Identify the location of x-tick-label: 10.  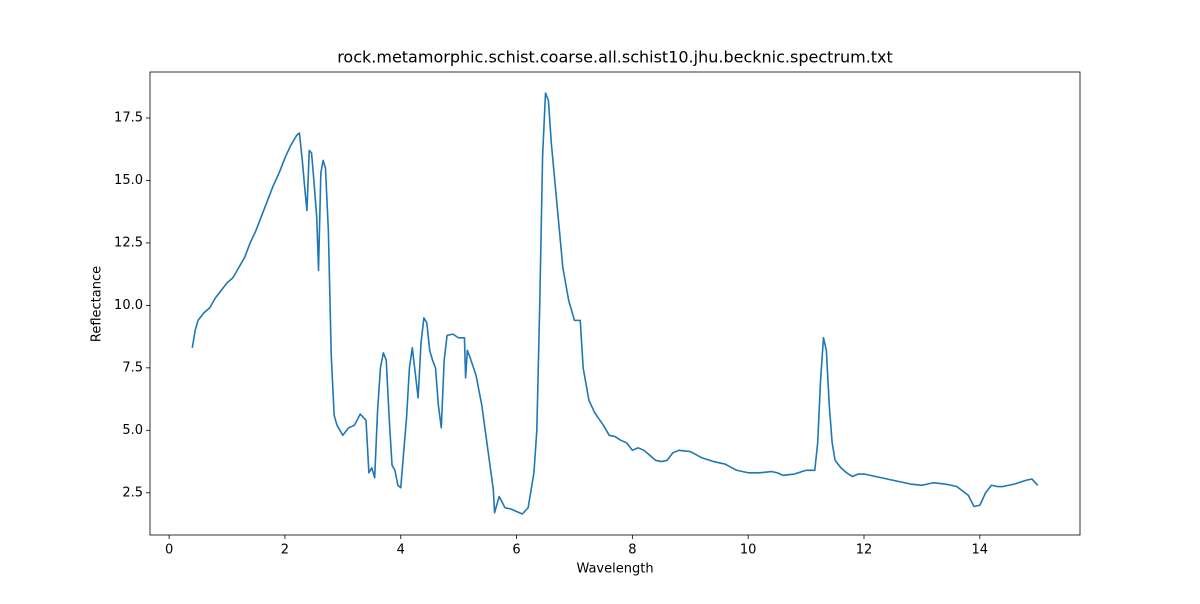
(748, 550).